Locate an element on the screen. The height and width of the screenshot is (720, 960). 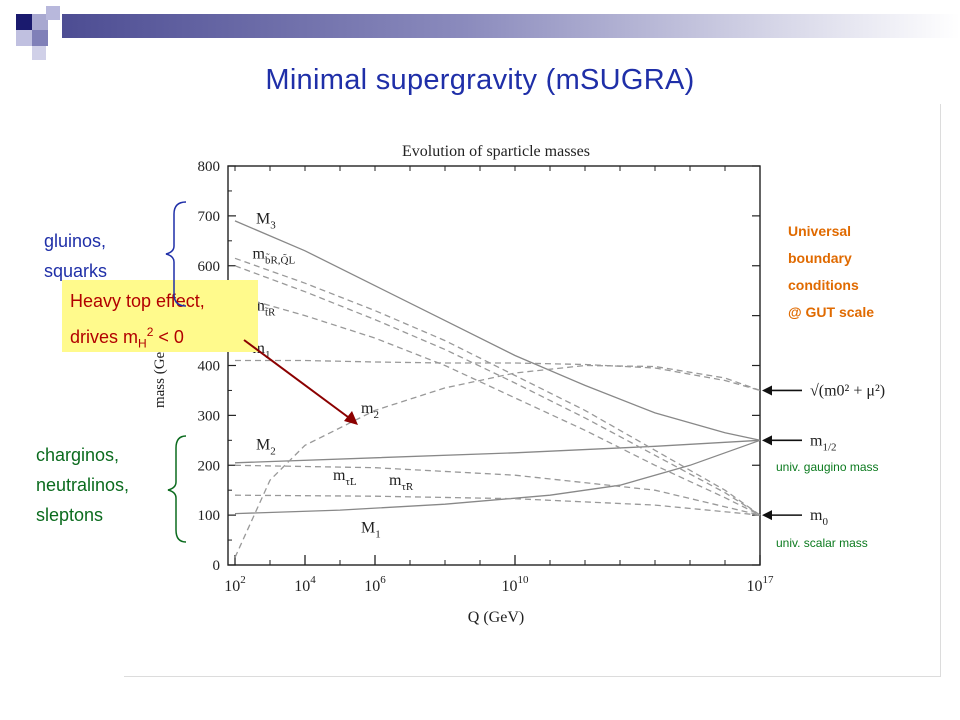
gut-scale-line: @ GUT scale is located at coordinates (831, 312).